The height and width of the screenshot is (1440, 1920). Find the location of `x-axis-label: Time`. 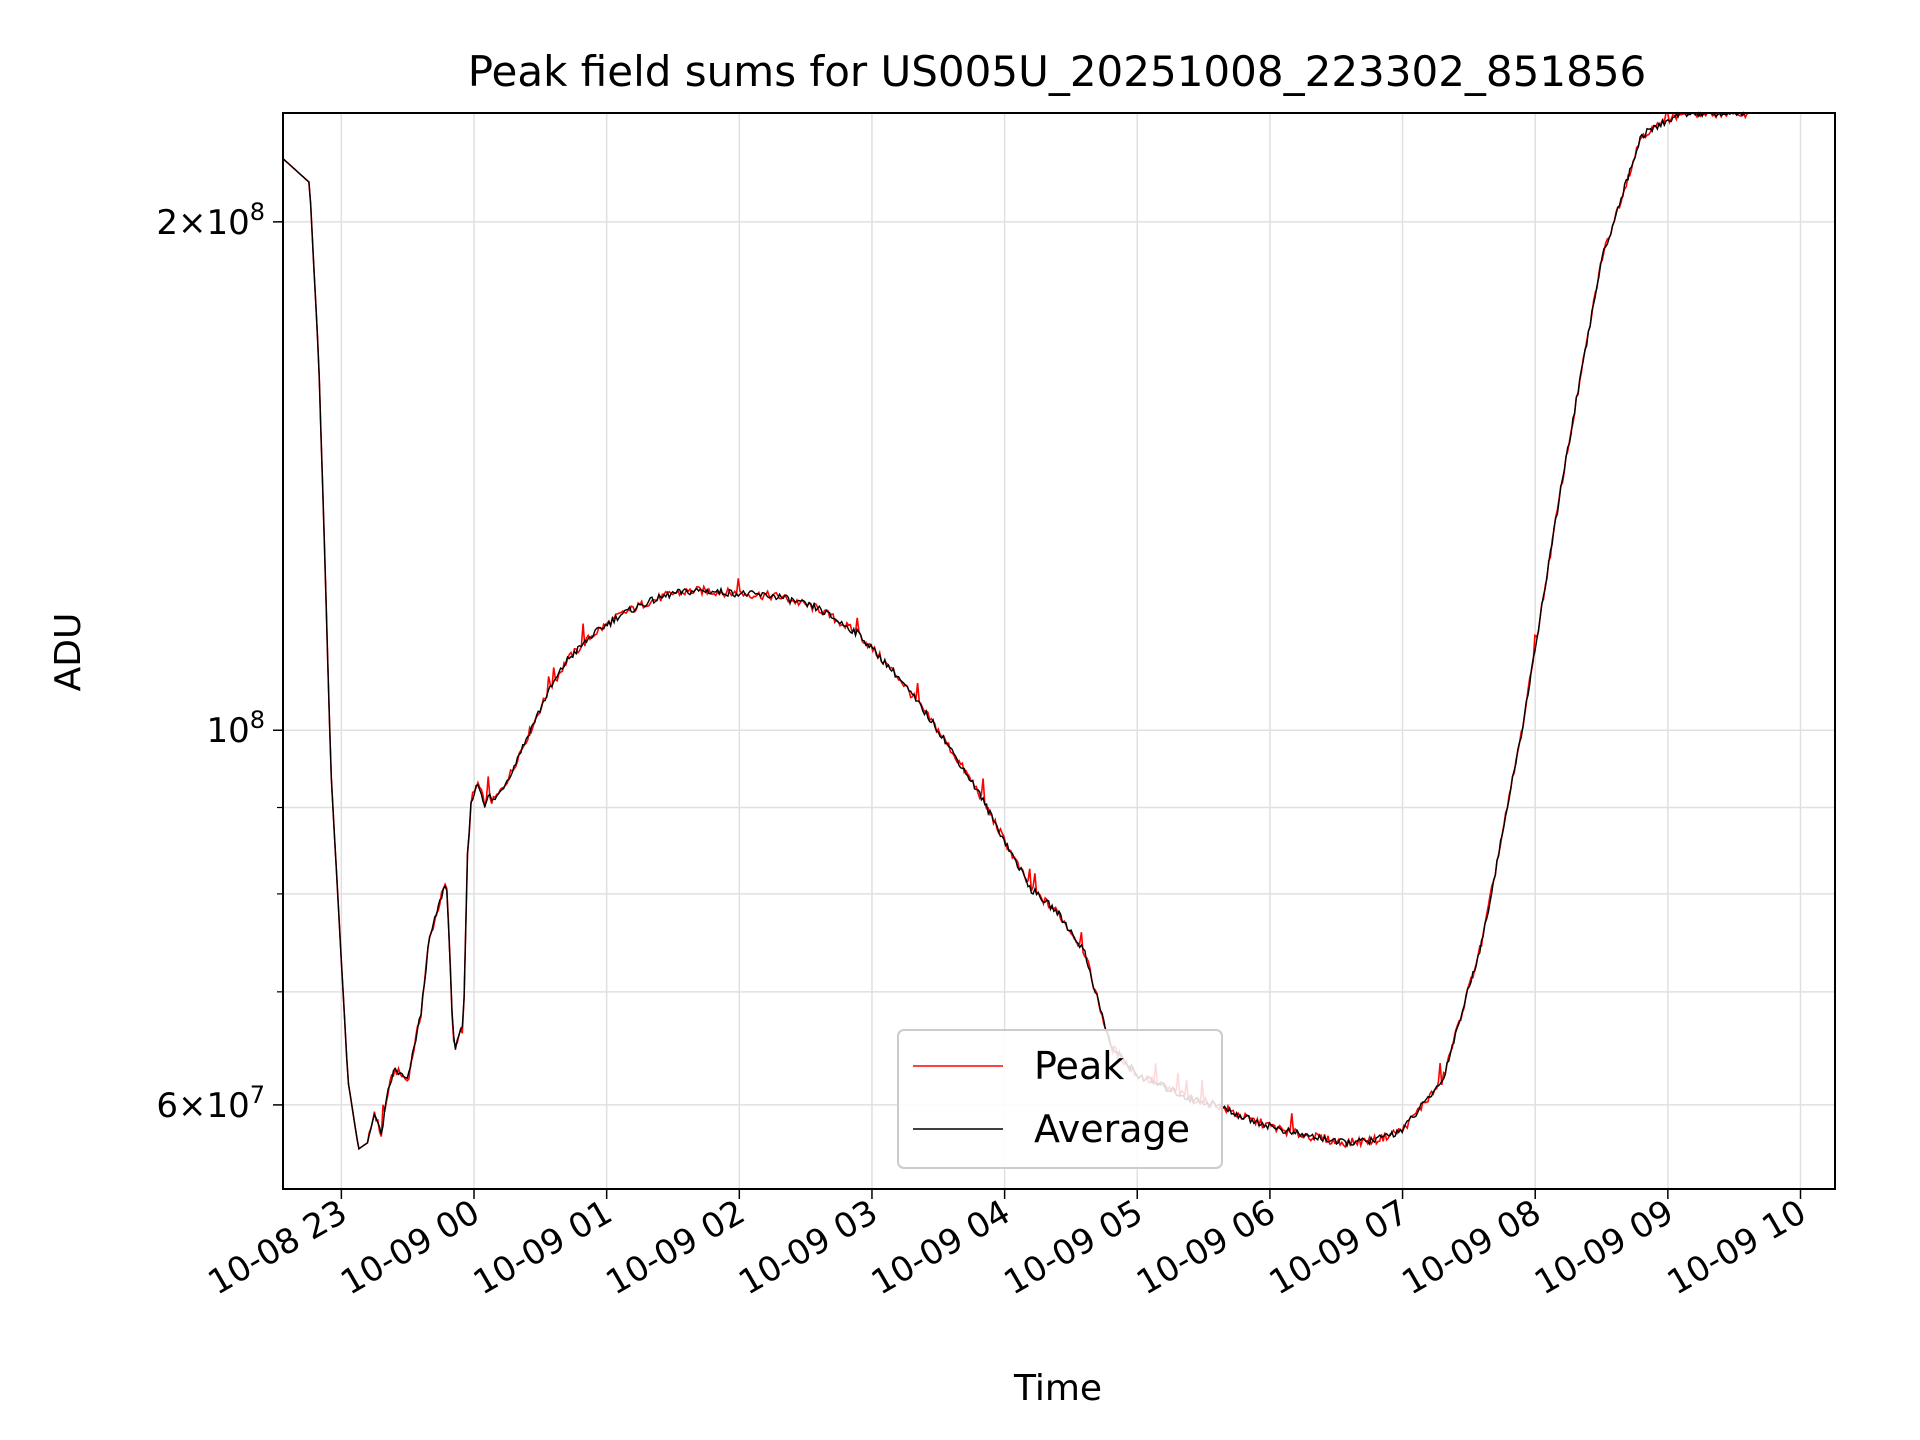

x-axis-label: Time is located at coordinates (1057, 1388).